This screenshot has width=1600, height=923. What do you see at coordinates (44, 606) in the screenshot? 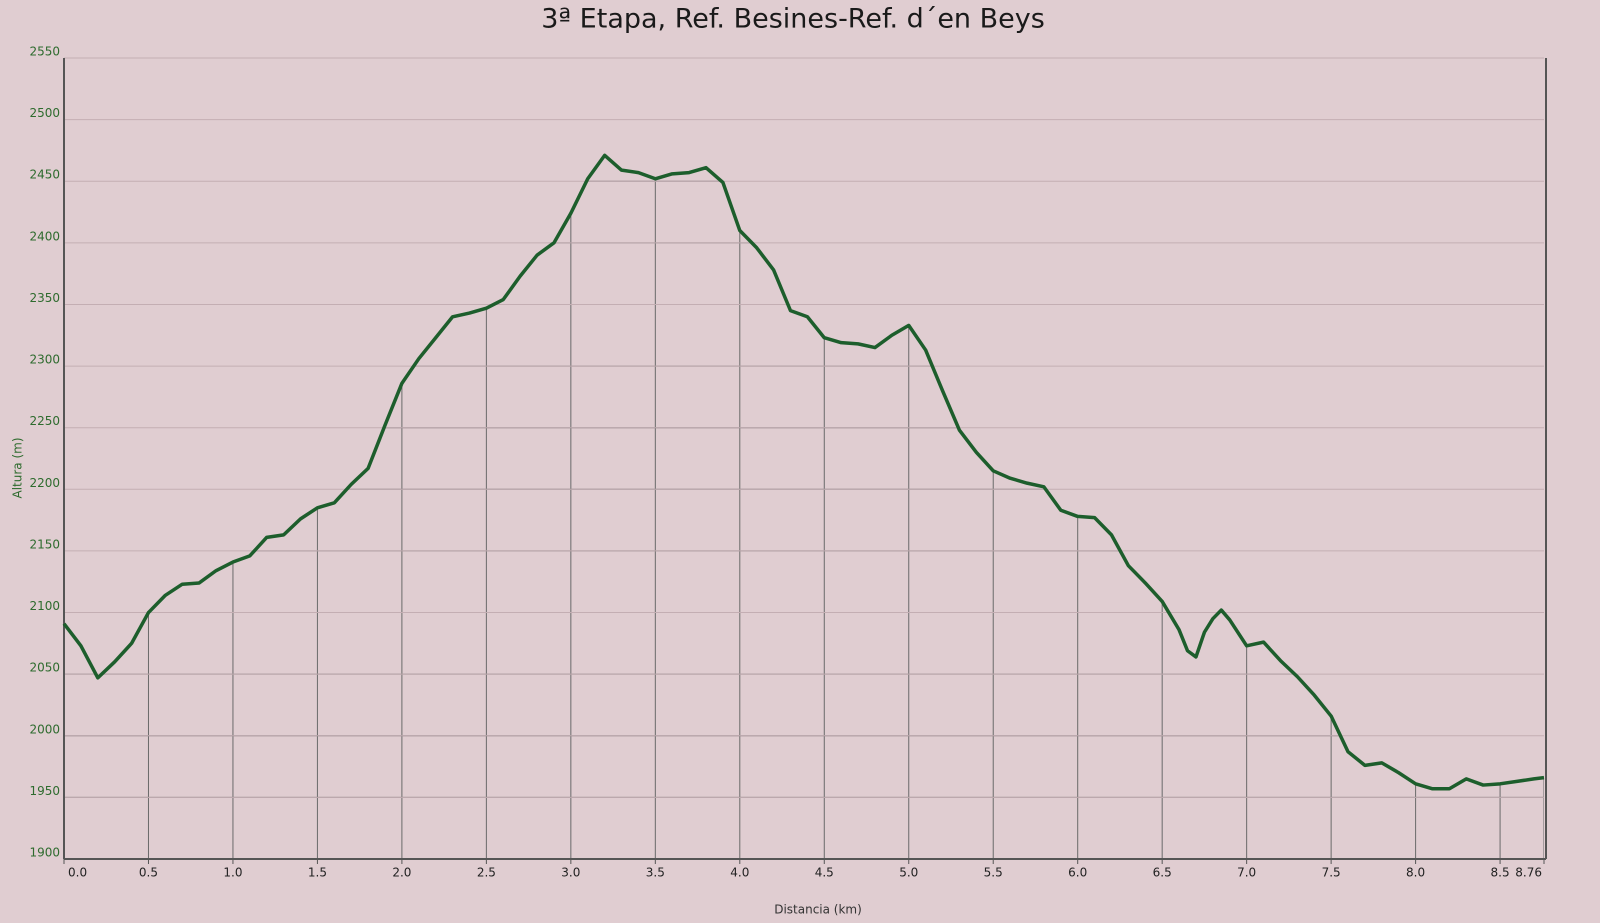
I see `y-tick-label: 2100` at bounding box center [44, 606].